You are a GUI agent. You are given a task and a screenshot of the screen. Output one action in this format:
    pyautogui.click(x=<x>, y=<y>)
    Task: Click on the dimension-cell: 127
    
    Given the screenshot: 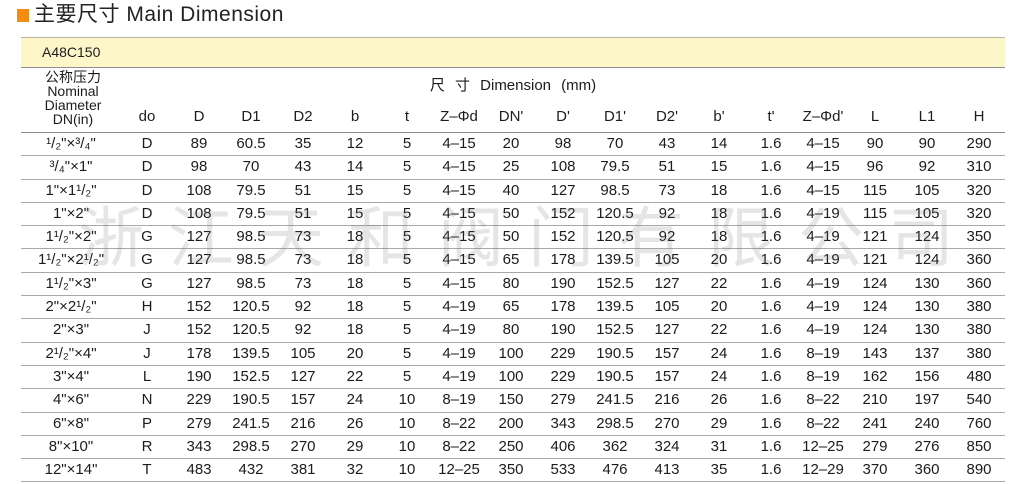 What is the action you would take?
    pyautogui.click(x=303, y=376)
    